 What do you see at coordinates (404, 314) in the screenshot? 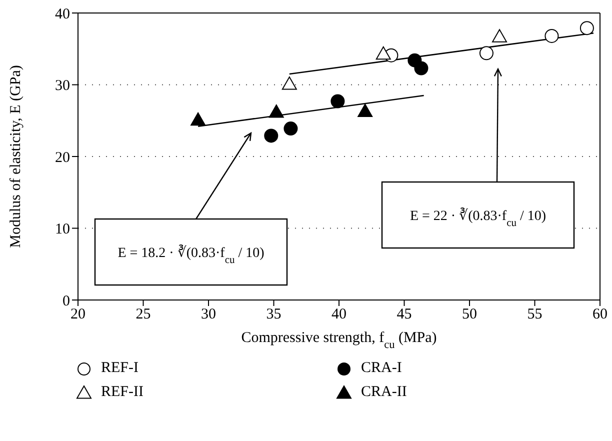
I see `x-tick-label: 45` at bounding box center [404, 314].